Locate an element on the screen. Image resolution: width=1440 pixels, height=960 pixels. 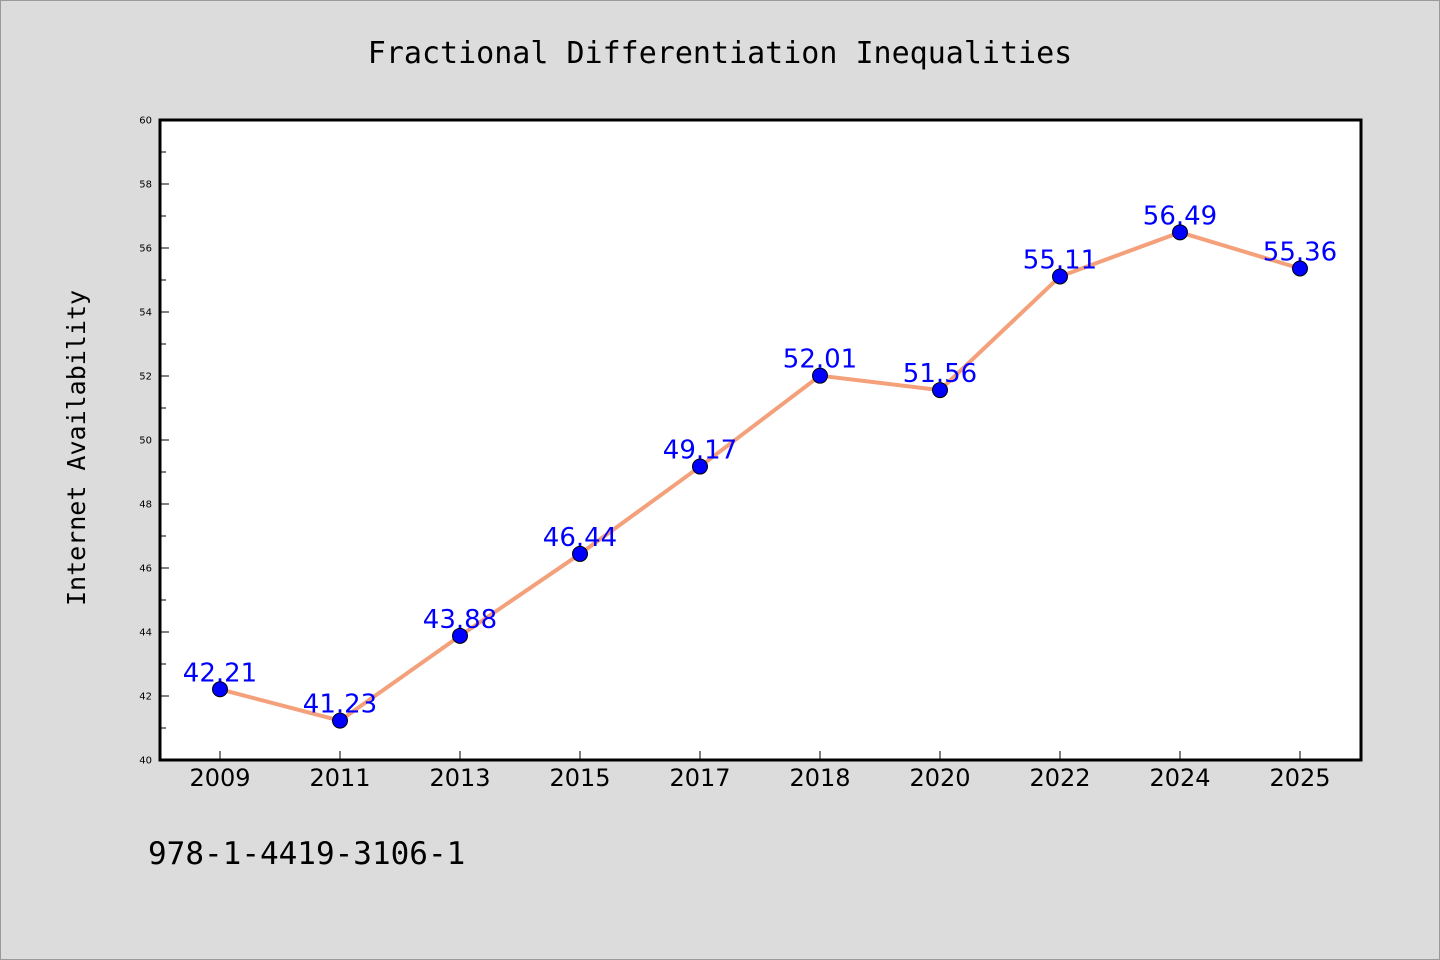
x-tick-label: 2020 is located at coordinates (939, 778).